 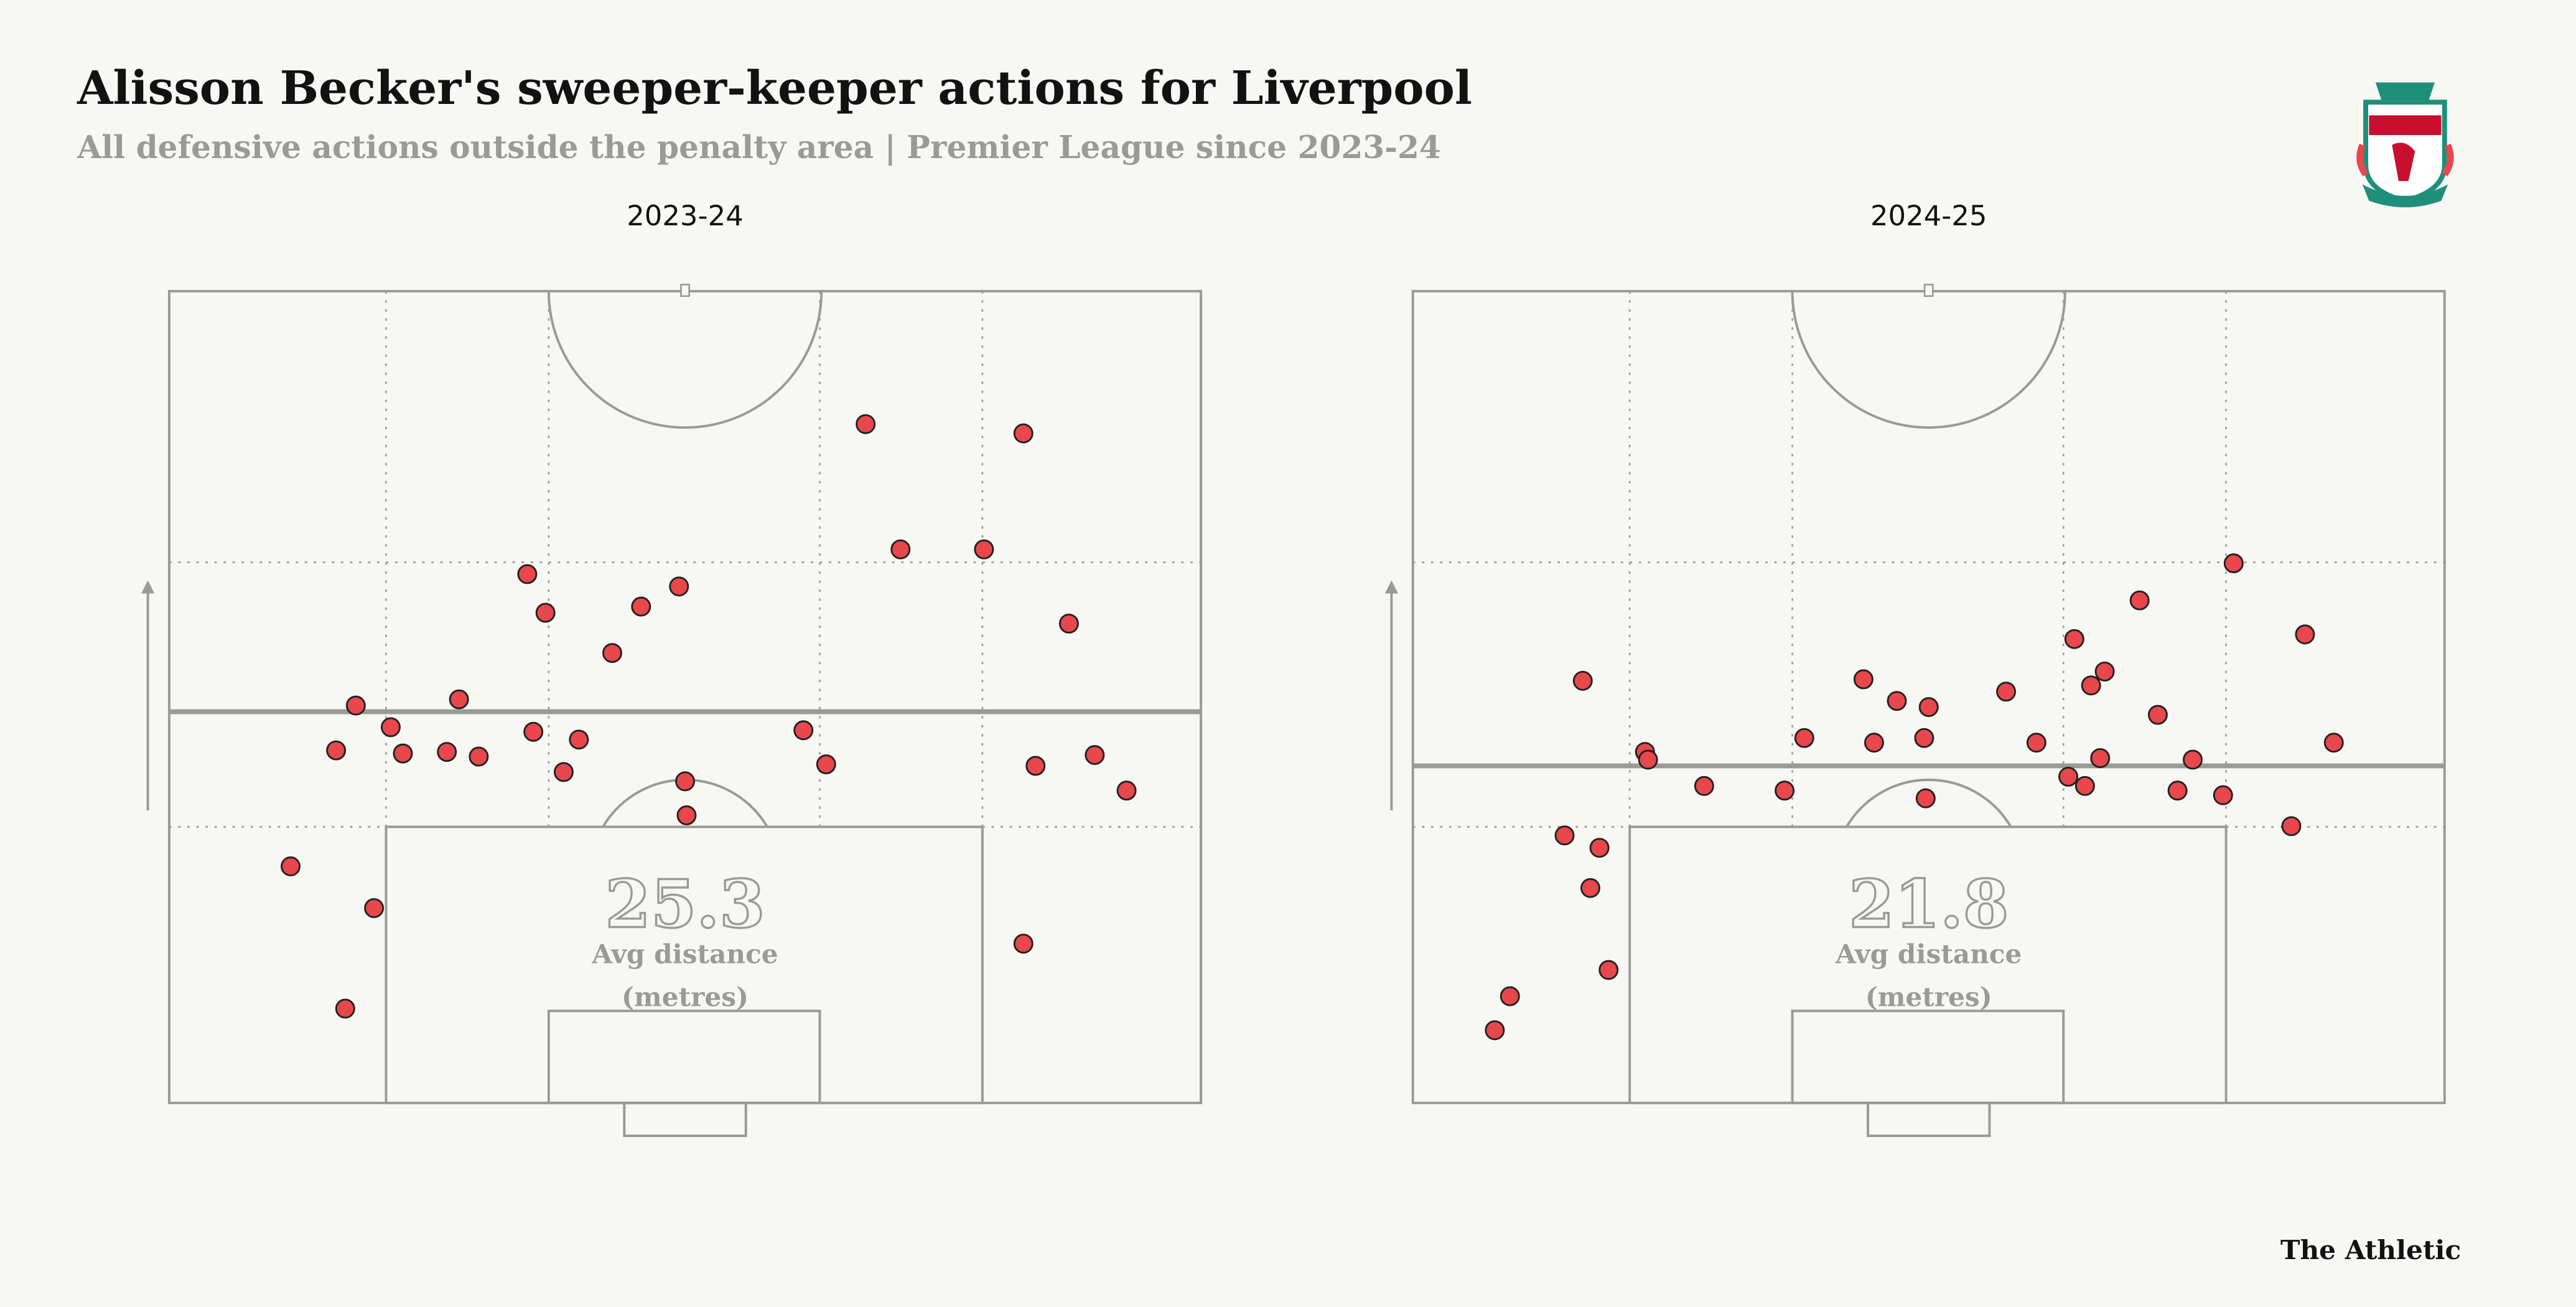 What do you see at coordinates (1929, 904) in the screenshot?
I see `avg-distance-value: 21.8` at bounding box center [1929, 904].